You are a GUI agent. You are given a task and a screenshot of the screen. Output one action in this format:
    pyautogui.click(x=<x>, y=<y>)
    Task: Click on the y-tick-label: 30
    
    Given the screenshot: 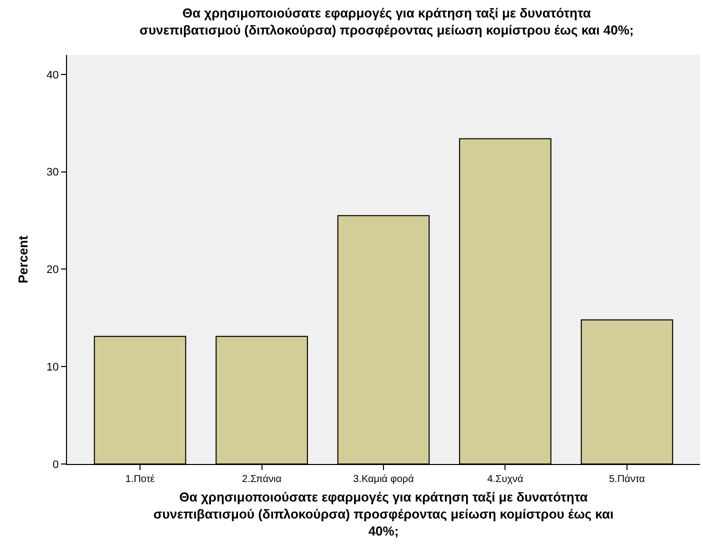 What is the action you would take?
    pyautogui.click(x=52, y=172)
    